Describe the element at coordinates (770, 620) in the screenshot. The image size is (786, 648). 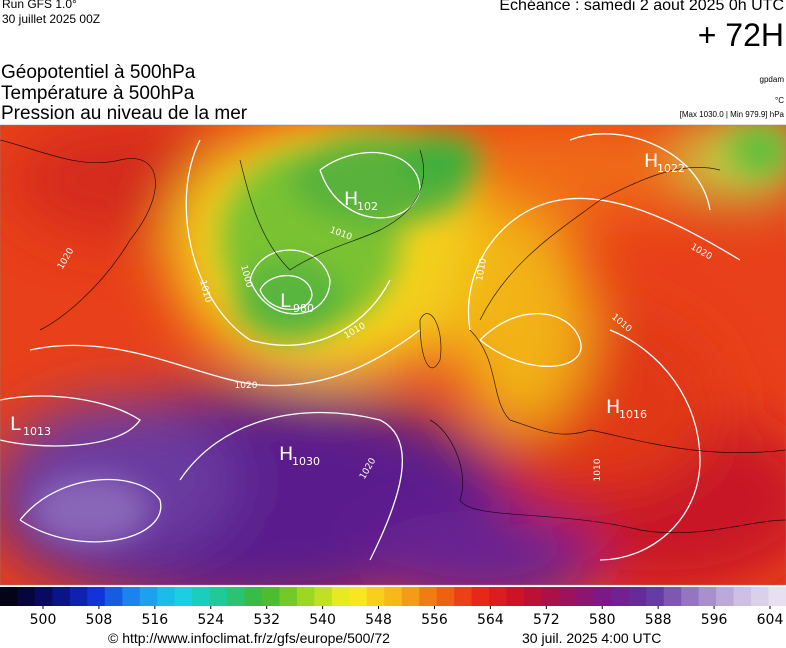
I see `colorbar-label: 604` at that location.